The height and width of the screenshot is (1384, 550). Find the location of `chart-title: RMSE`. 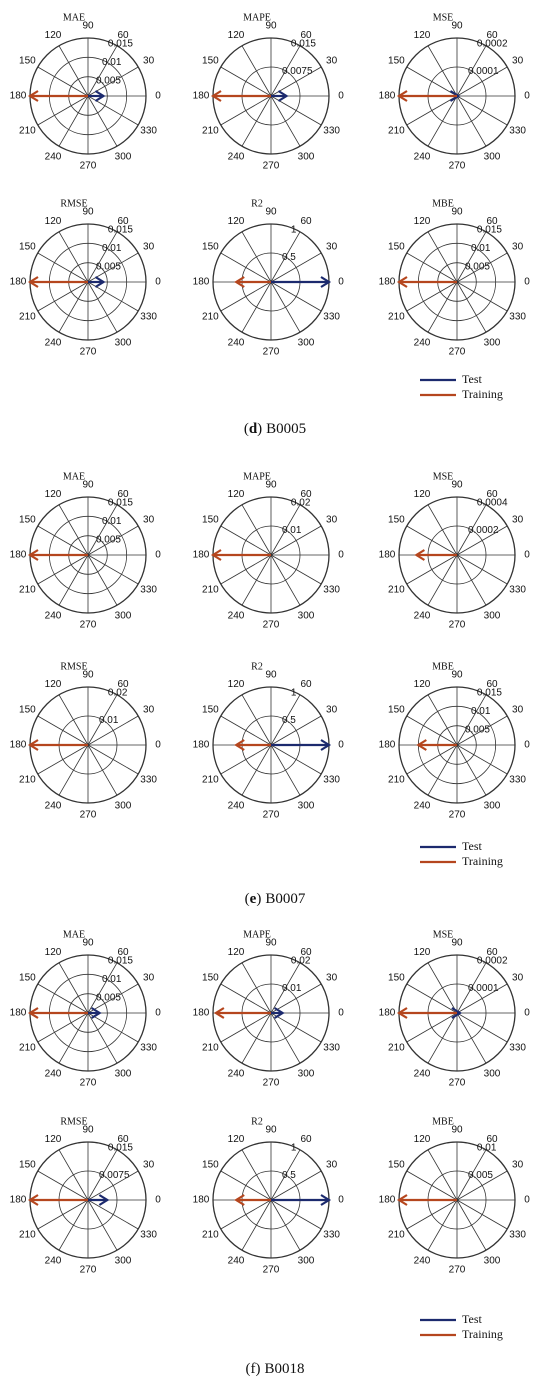

chart-title: RMSE is located at coordinates (73, 666).